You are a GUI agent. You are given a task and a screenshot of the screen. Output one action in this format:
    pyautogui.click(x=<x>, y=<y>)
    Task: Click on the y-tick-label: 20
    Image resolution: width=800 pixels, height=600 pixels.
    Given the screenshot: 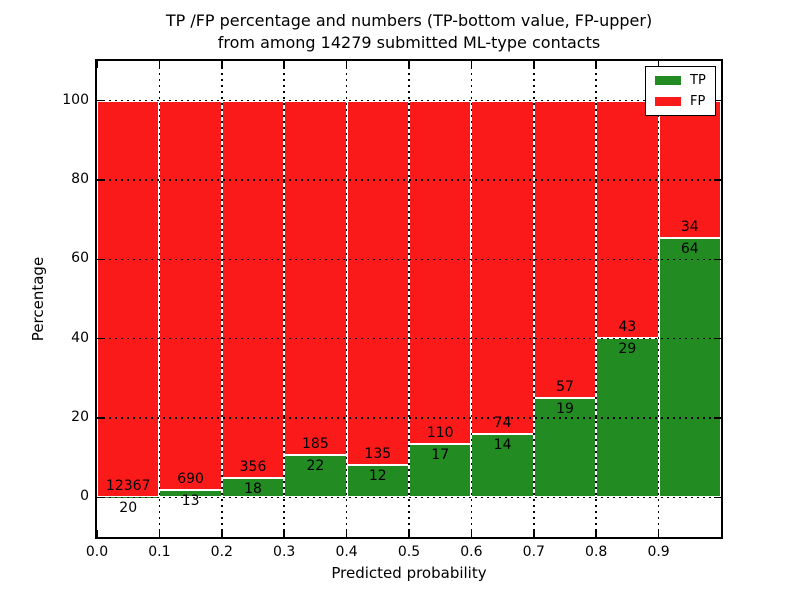 What is the action you would take?
    pyautogui.click(x=80, y=417)
    